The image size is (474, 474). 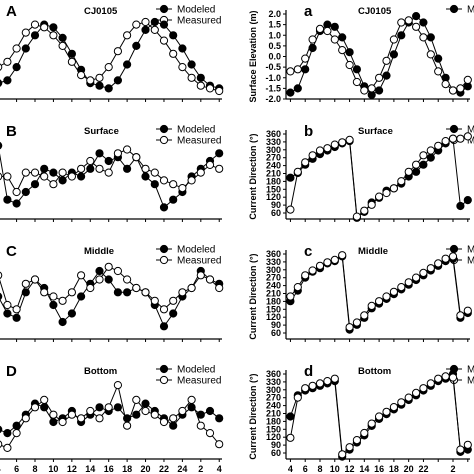 I want to click on legend-label: Measured, so click(x=199, y=381).